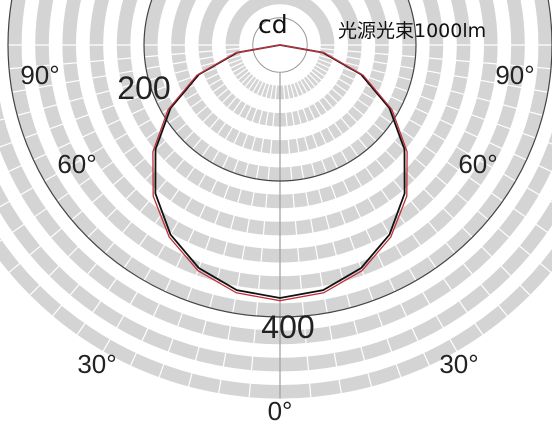 This screenshot has width=552, height=432. I want to click on radial-tick-label-200: 200, so click(143, 88).